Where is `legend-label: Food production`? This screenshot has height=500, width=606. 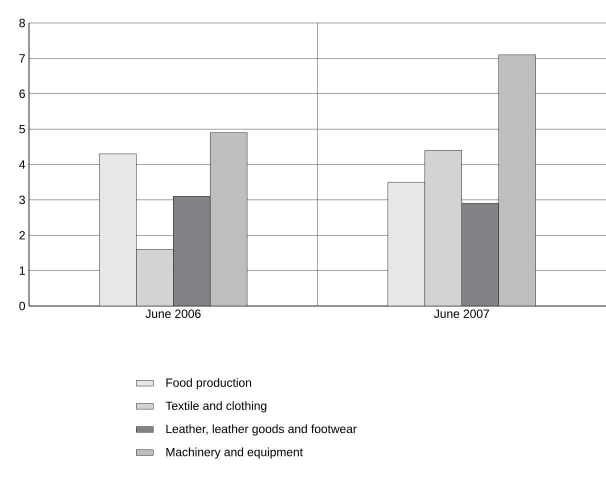
legend-label: Food production is located at coordinates (209, 384).